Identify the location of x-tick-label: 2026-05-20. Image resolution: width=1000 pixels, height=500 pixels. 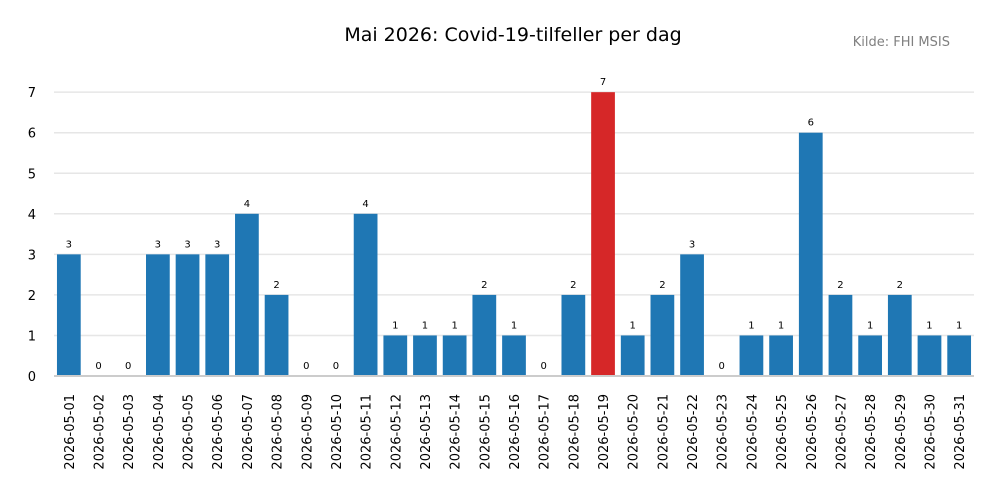
(634, 432).